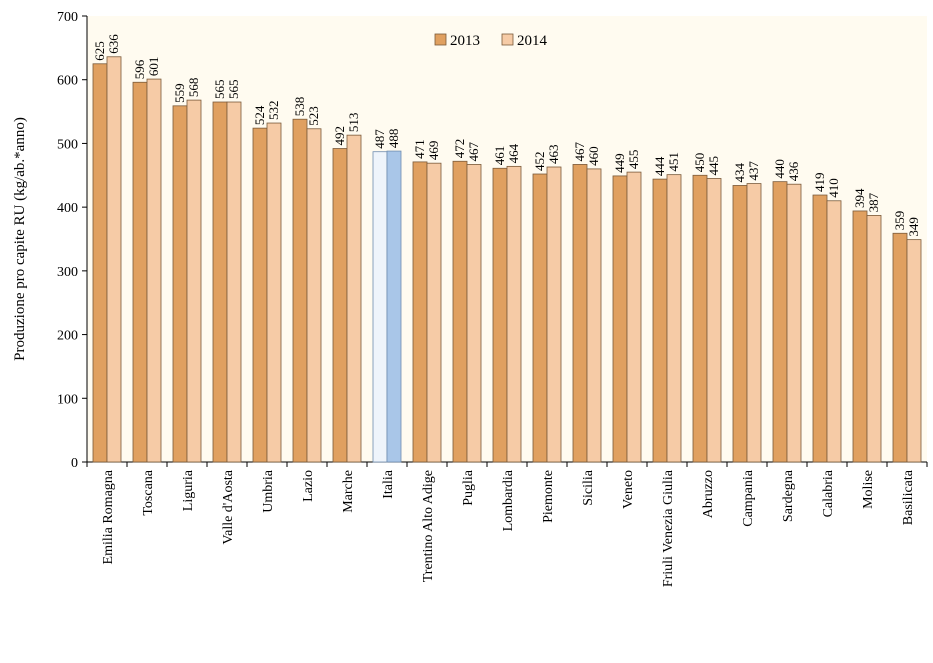 This screenshot has height=663, width=933. I want to click on data-label-2014: 568, so click(193, 88).